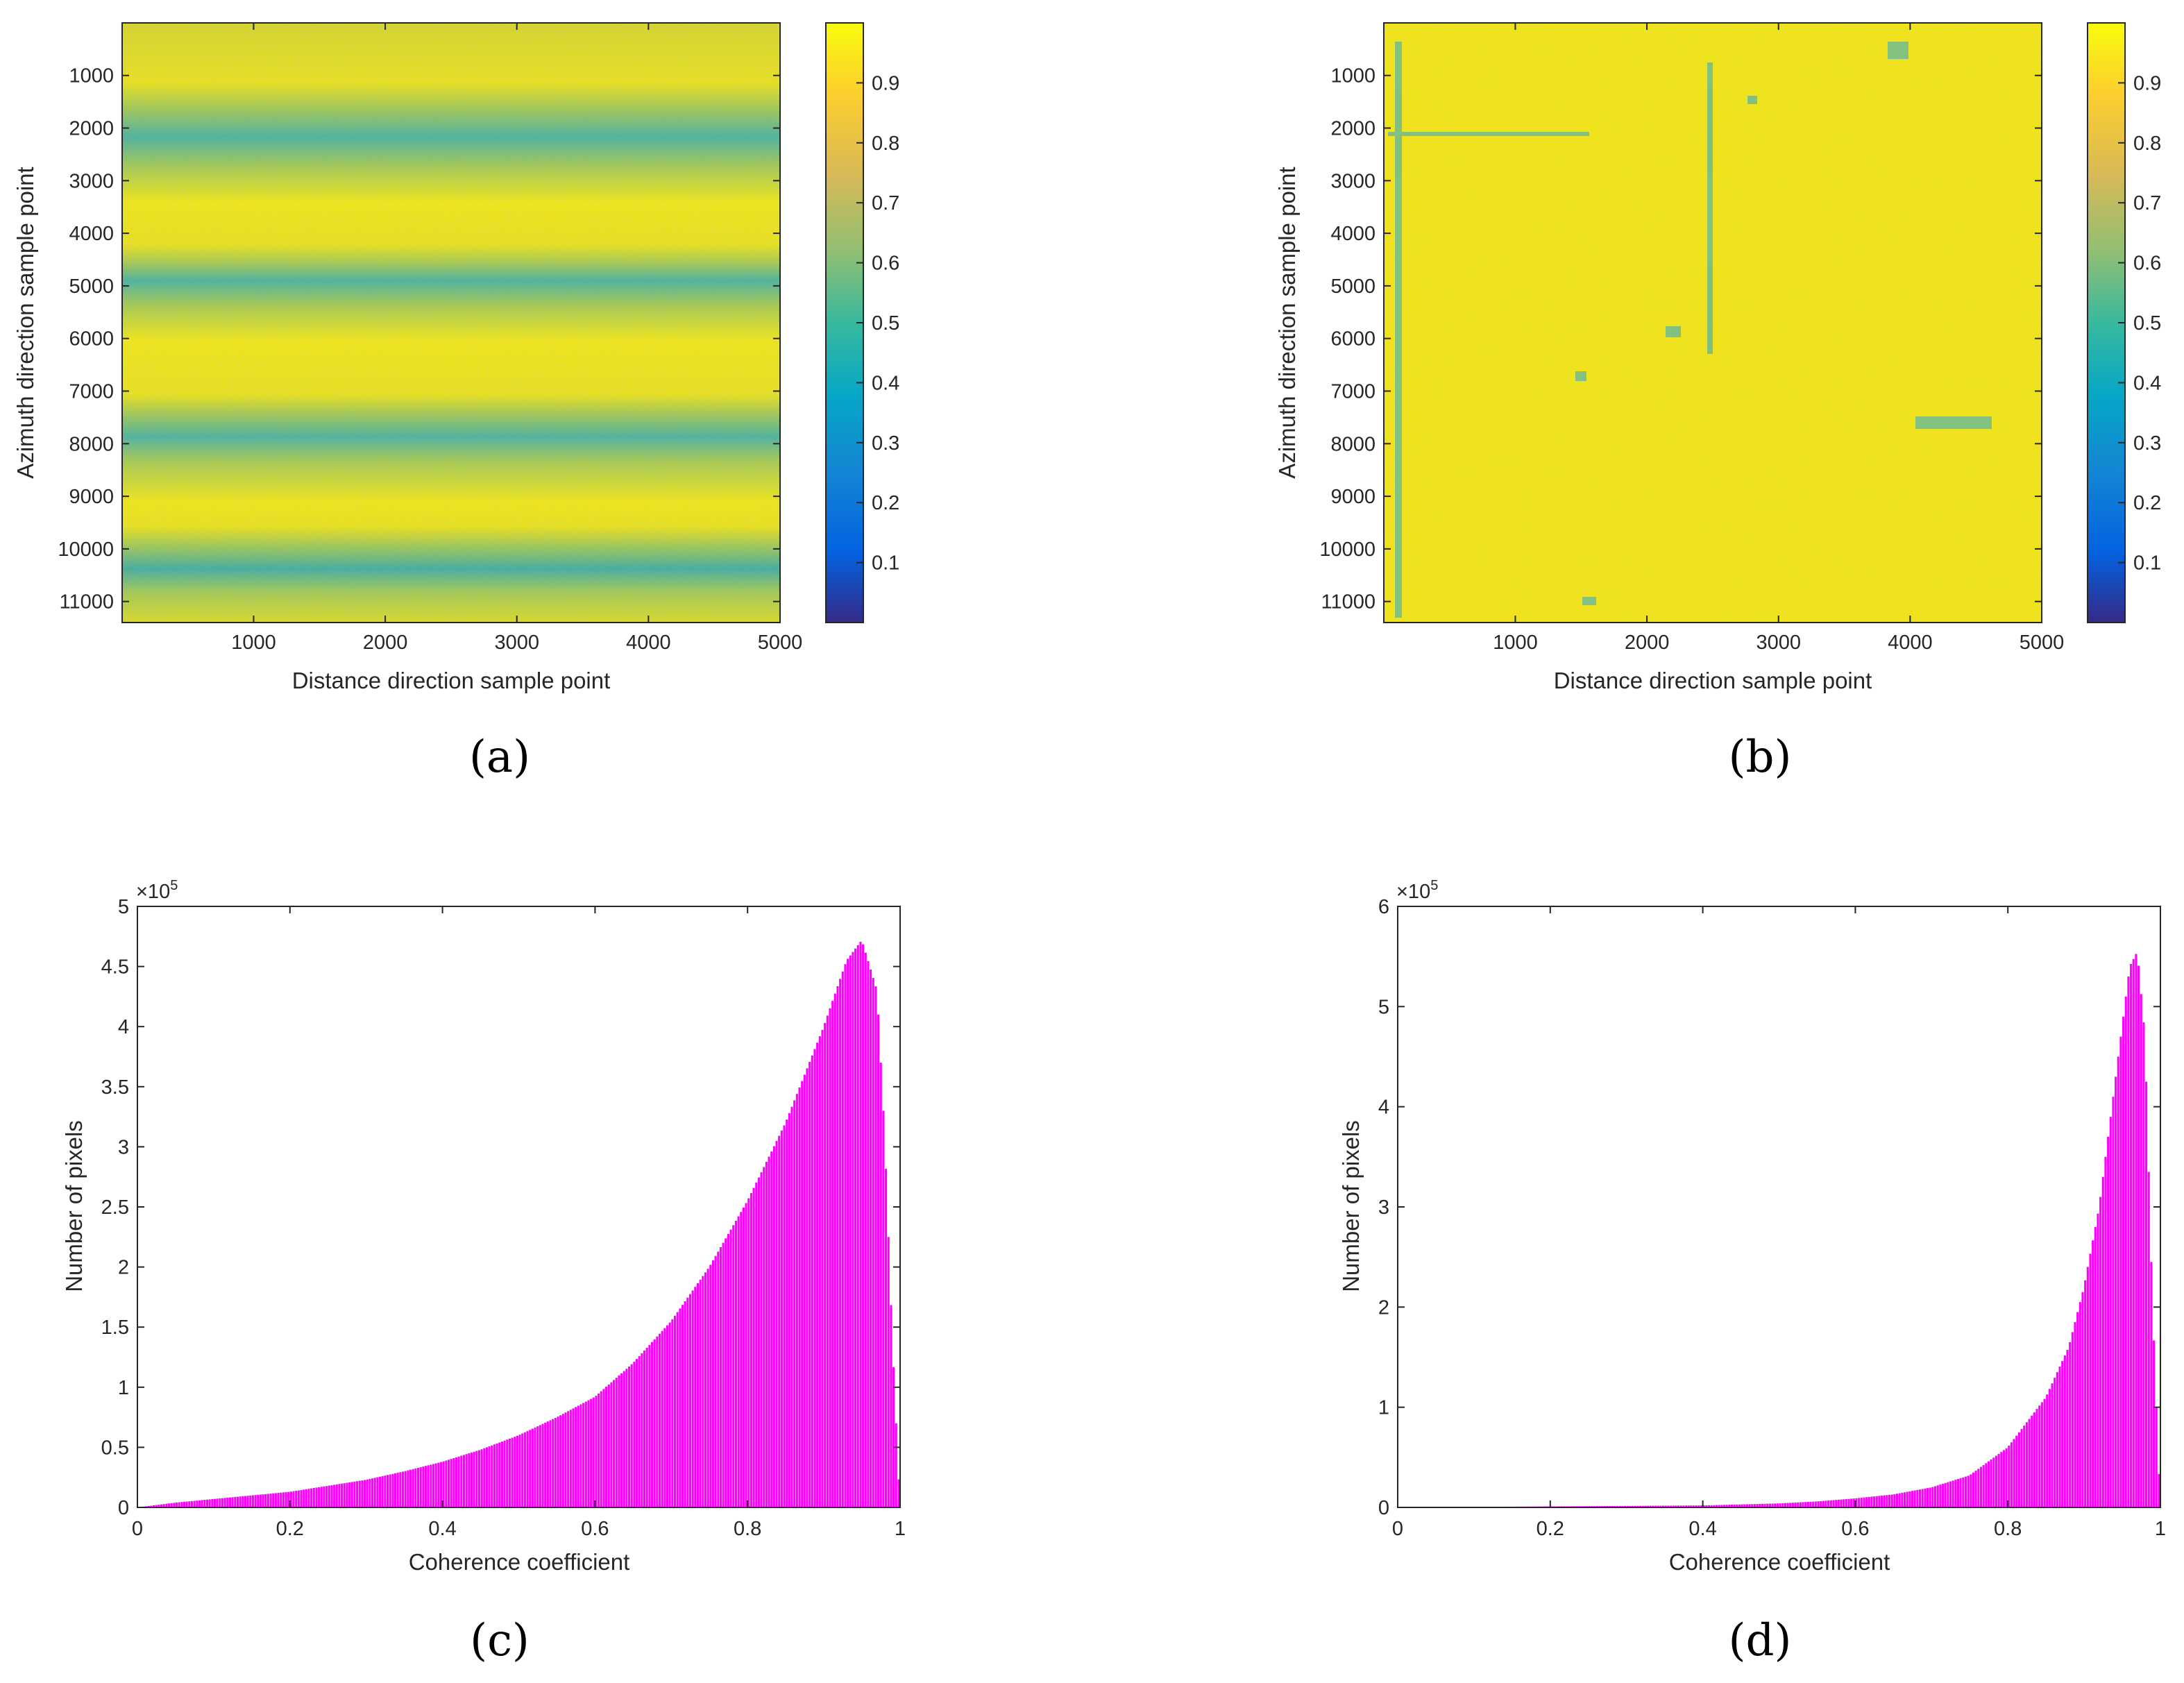 The image size is (2184, 1683). I want to click on y-tick-label: 2.5, so click(115, 1208).